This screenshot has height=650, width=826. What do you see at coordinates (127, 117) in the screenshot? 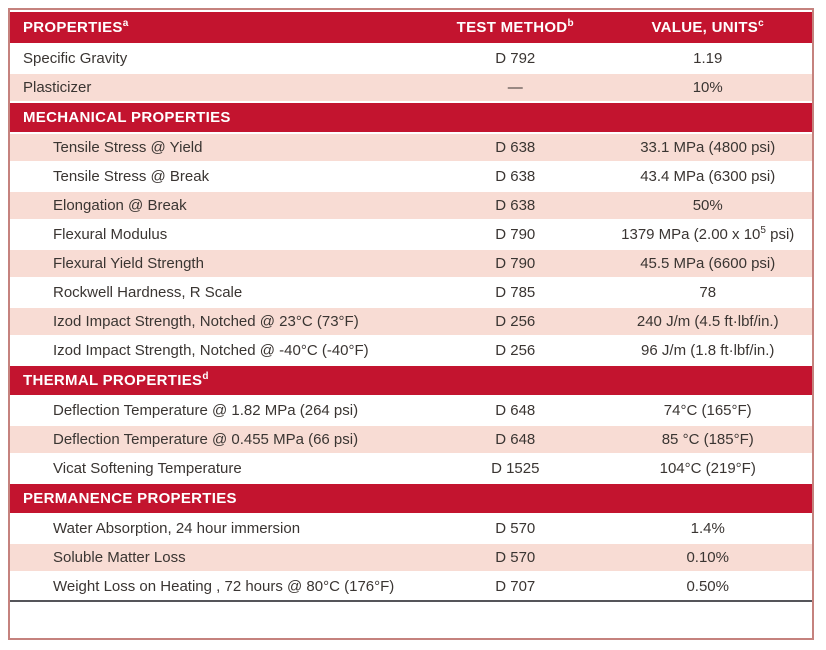
I see `section-title: MECHANICAL PROPERTIES` at bounding box center [127, 117].